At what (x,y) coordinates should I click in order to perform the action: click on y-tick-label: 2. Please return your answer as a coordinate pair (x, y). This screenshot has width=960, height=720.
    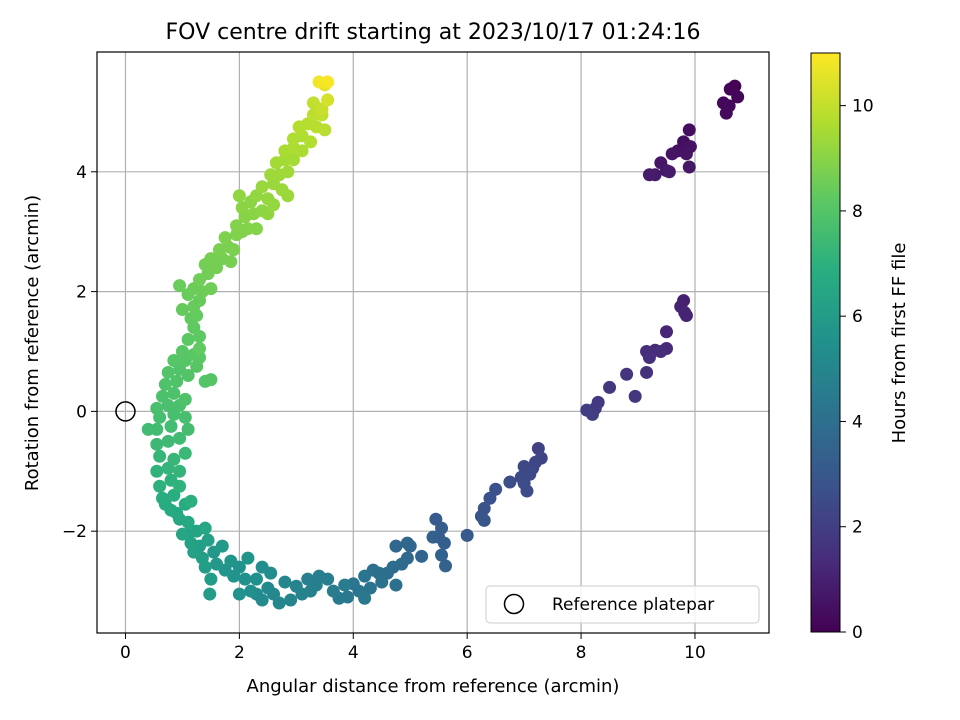
    Looking at the image, I should click on (81, 293).